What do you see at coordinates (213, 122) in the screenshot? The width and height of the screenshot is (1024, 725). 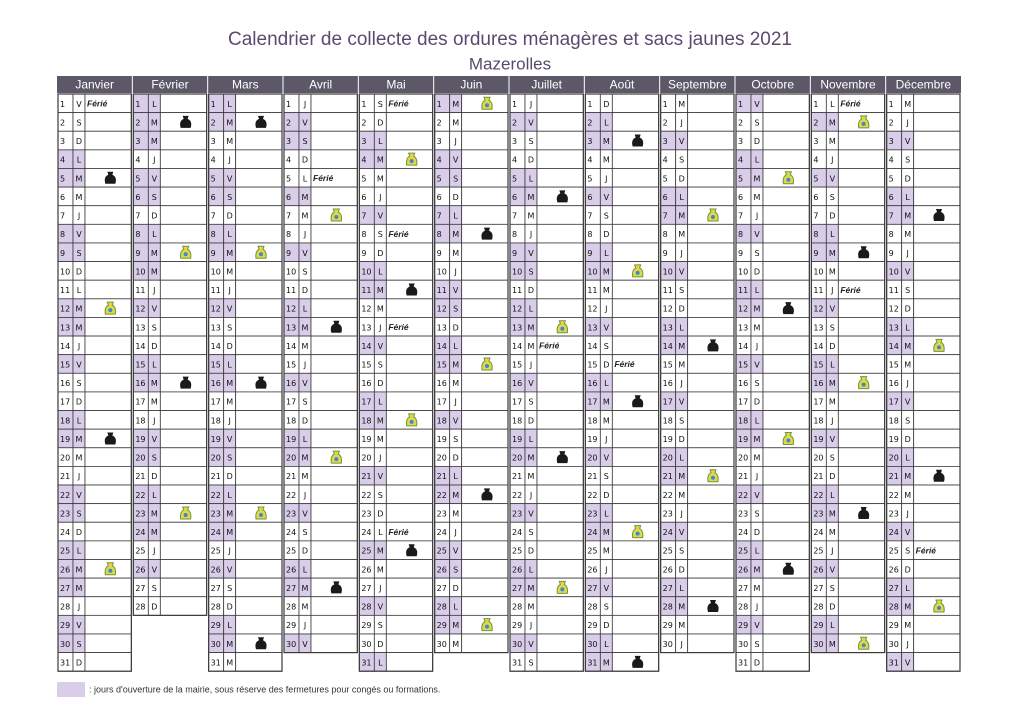 I see `day-number: 2` at bounding box center [213, 122].